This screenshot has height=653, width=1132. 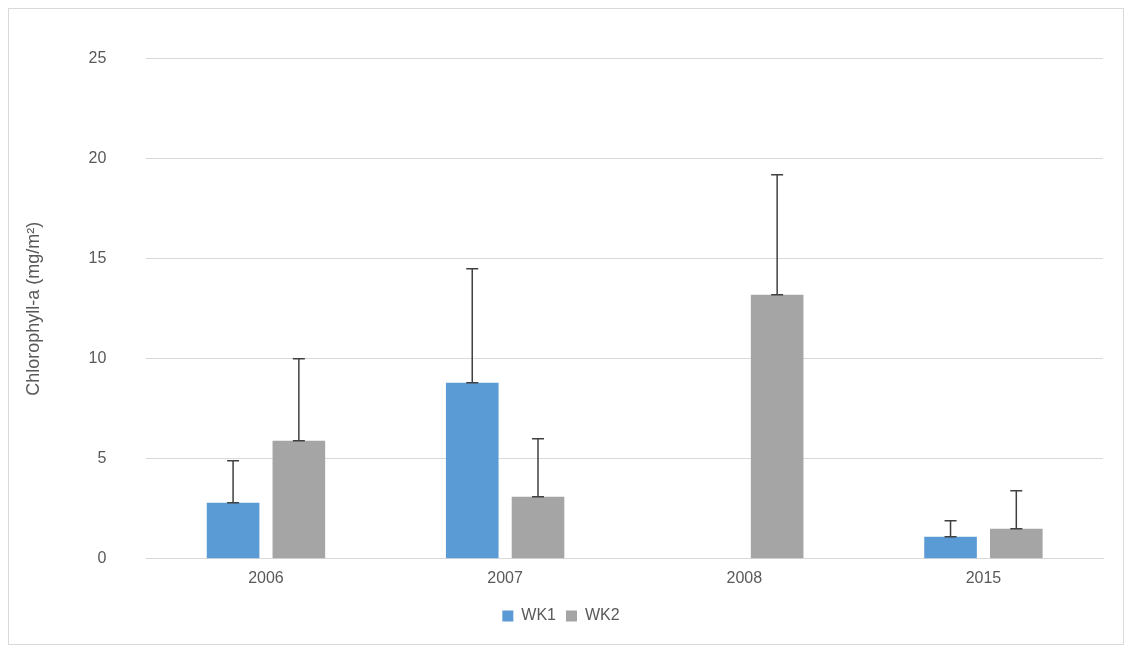 I want to click on x-tick-label: 2008, so click(x=744, y=577).